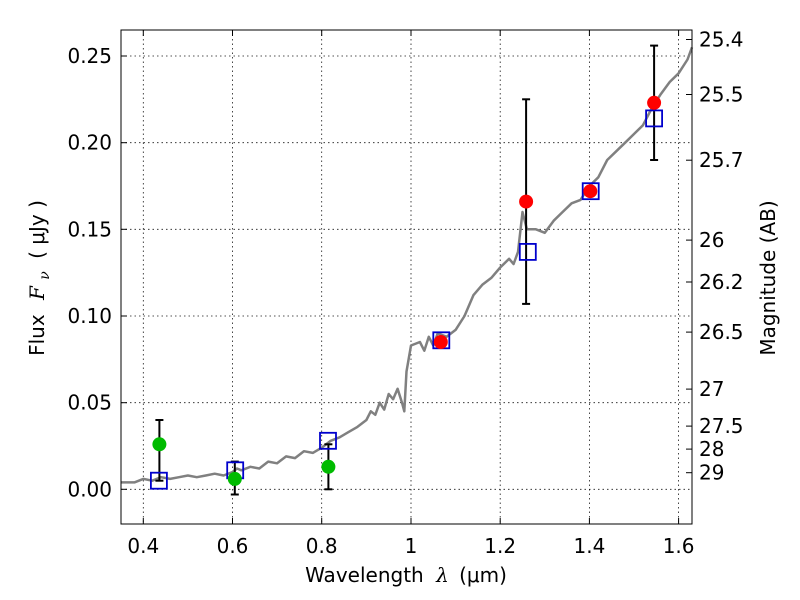 The width and height of the screenshot is (800, 600). Describe the element at coordinates (89, 489) in the screenshot. I see `y-tick-label: 0.00` at that location.